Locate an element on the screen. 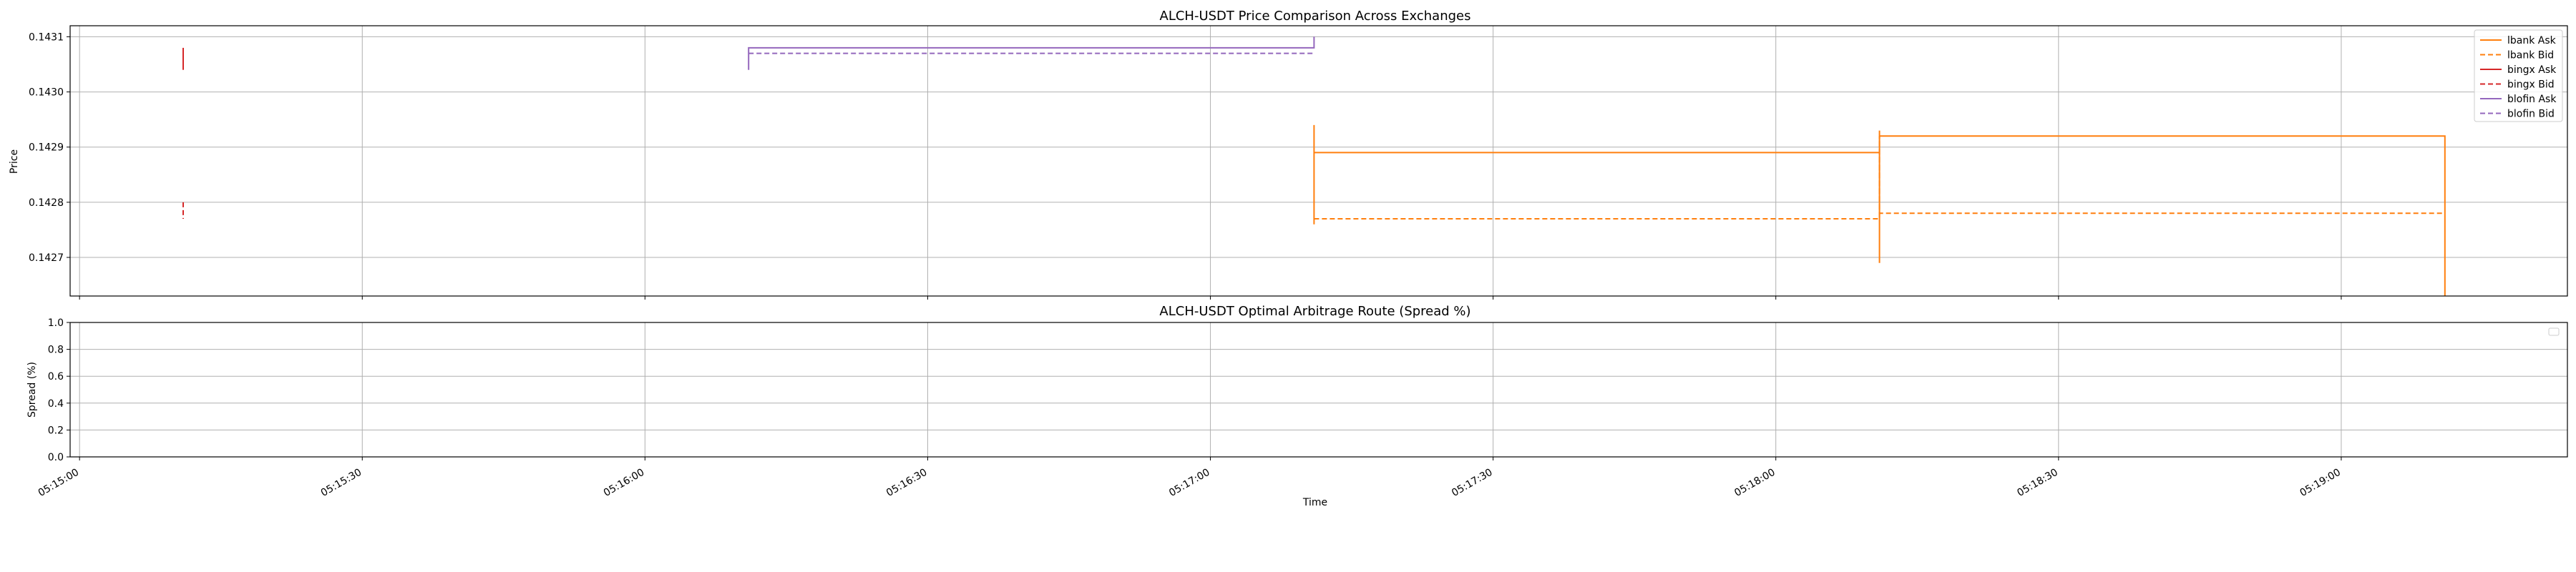 The image size is (2576, 572). legend-label: blofin Ask is located at coordinates (2532, 99).